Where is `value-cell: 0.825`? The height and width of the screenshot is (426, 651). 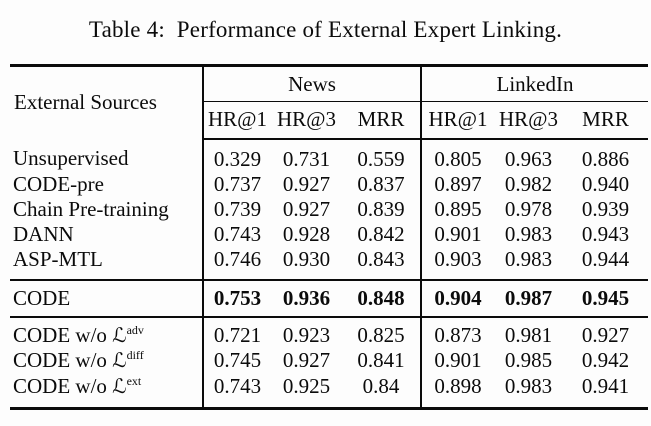
value-cell: 0.825 is located at coordinates (381, 334).